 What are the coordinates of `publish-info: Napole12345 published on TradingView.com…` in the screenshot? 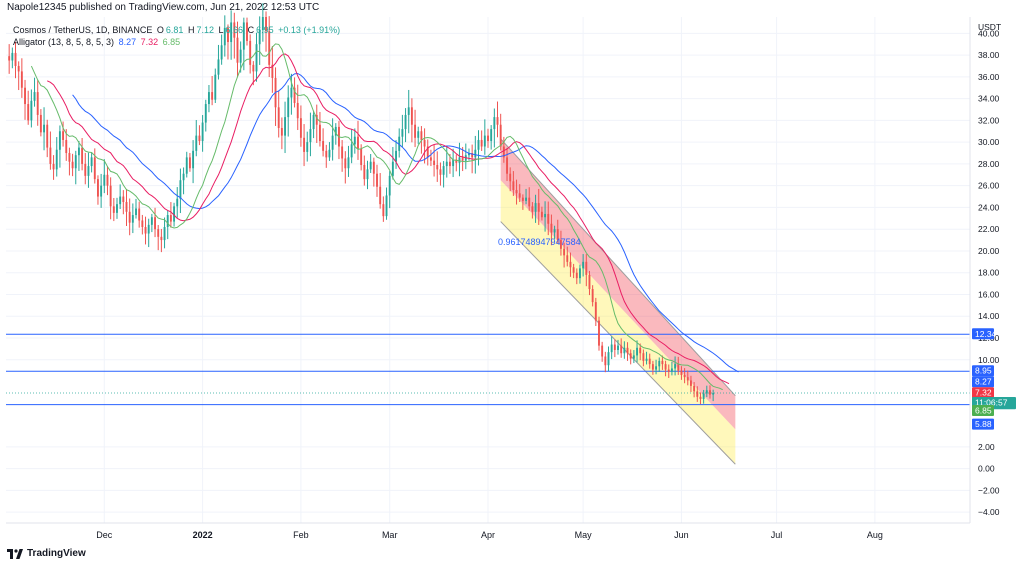 It's located at (163, 7).